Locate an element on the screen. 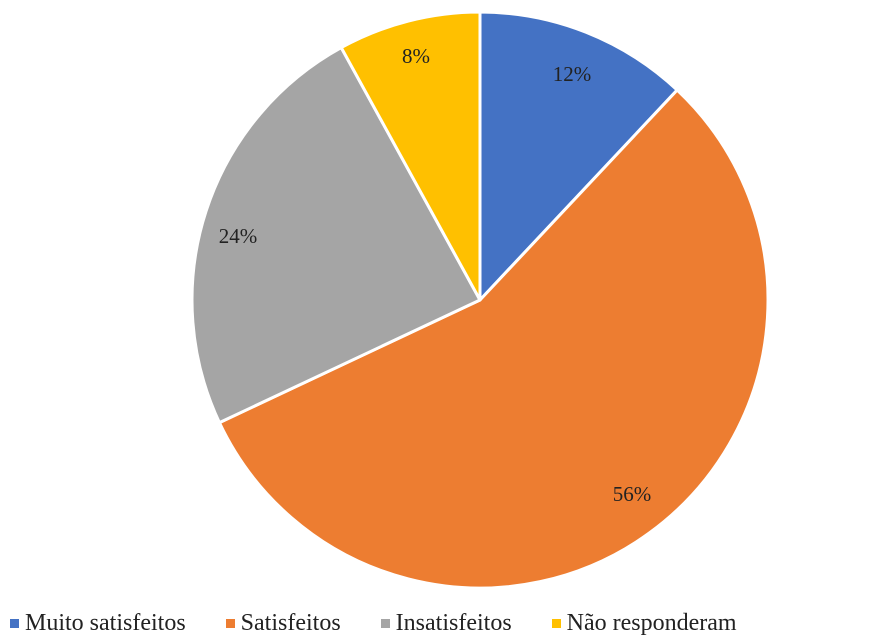 This screenshot has height=639, width=886. legend-item: Satisfeitos is located at coordinates (283, 623).